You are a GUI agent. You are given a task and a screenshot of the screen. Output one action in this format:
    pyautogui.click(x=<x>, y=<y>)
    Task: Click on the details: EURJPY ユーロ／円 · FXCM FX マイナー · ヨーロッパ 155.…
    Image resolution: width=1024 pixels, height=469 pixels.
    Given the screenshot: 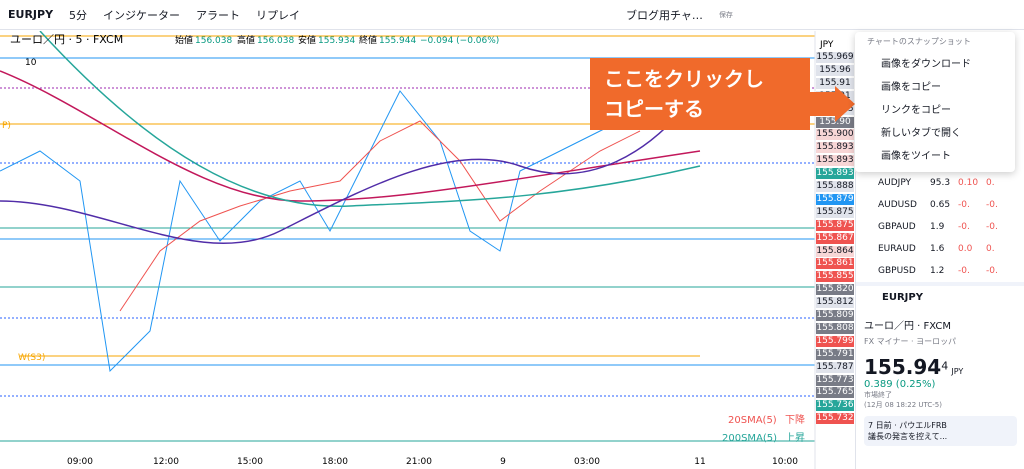 What is the action you would take?
    pyautogui.click(x=940, y=367)
    